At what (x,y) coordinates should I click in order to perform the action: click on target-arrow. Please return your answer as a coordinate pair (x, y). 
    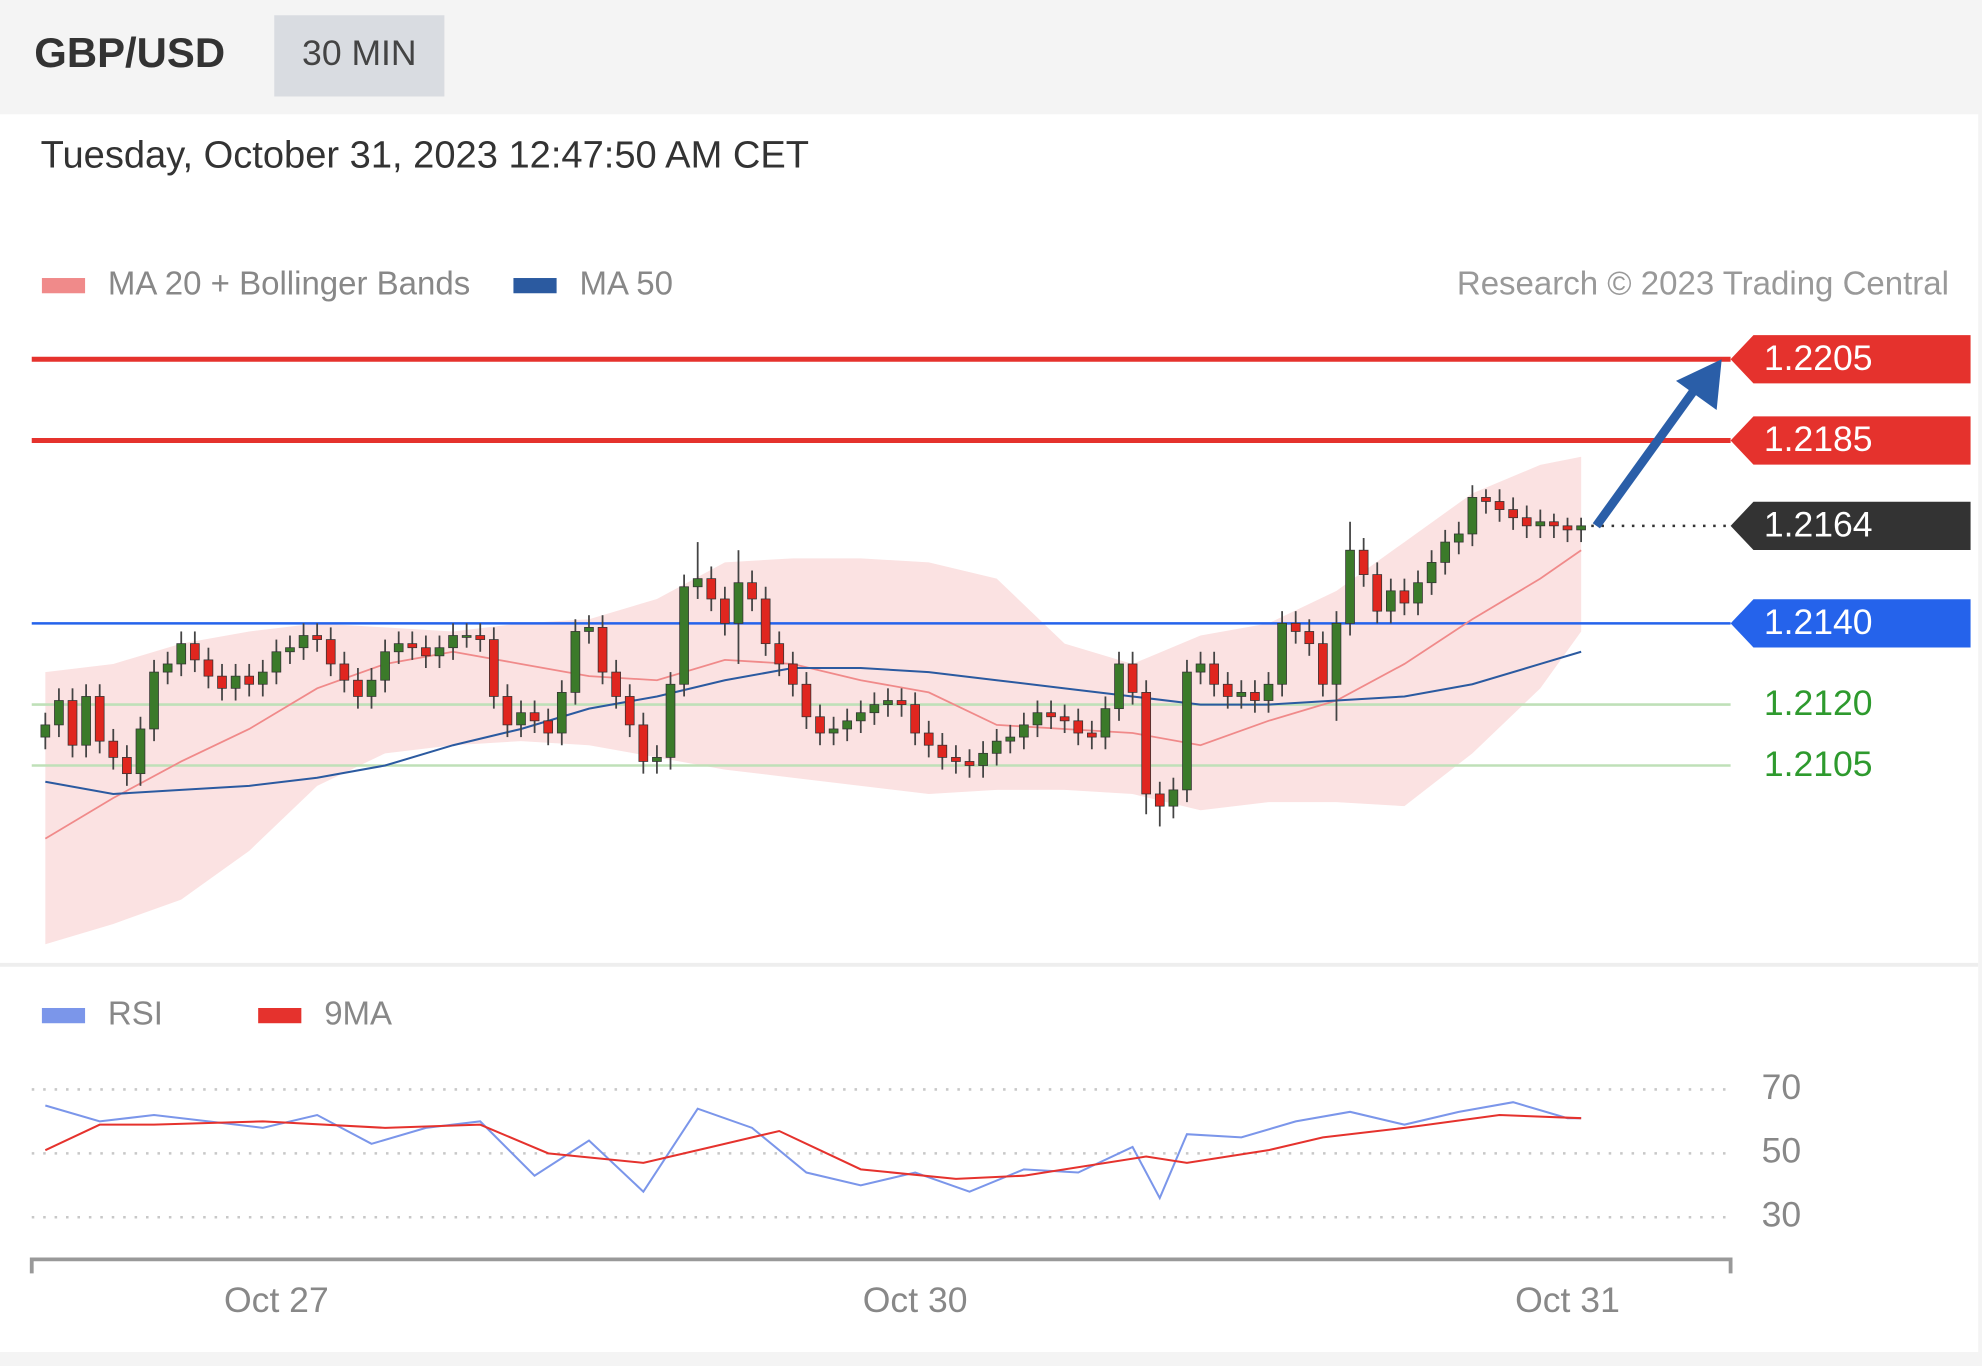
    Looking at the image, I should click on (1646, 456).